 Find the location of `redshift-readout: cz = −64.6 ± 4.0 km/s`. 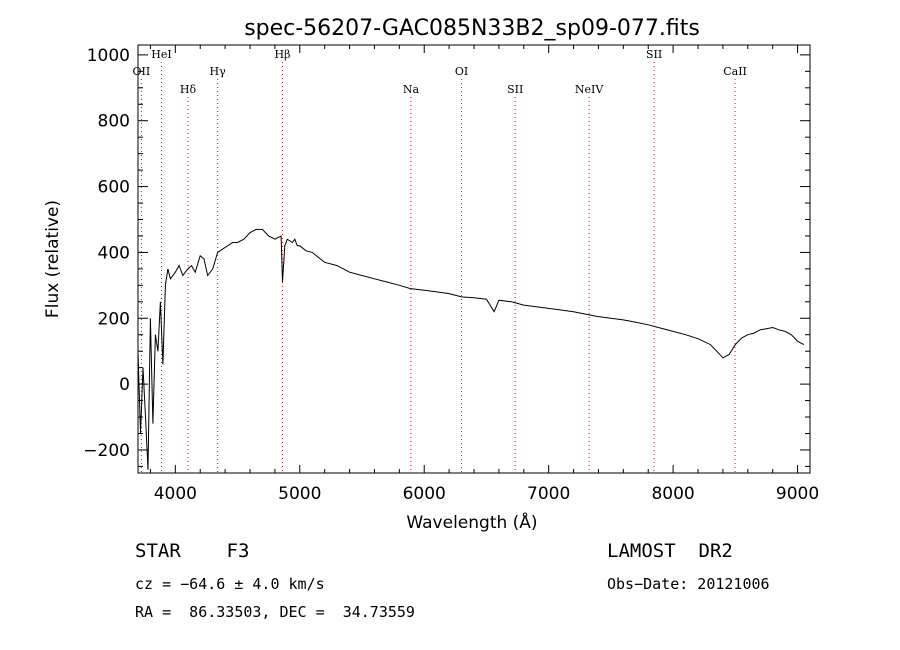

redshift-readout: cz = −64.6 ± 4.0 km/s is located at coordinates (230, 584).